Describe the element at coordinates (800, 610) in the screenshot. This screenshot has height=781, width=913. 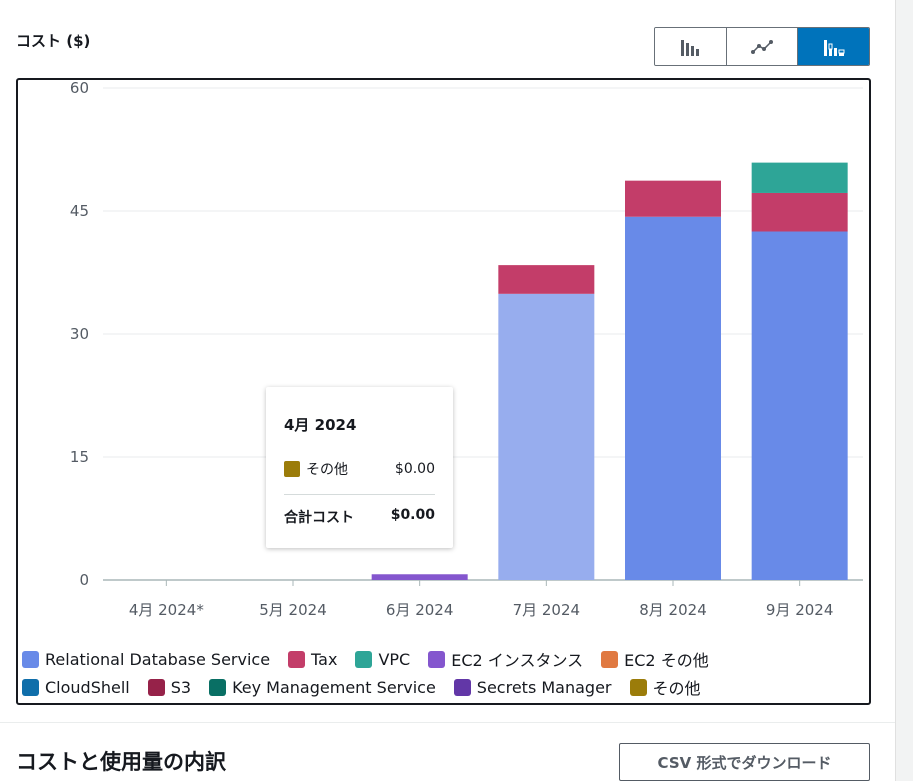
I see `x-tick-label: 9月 2024` at that location.